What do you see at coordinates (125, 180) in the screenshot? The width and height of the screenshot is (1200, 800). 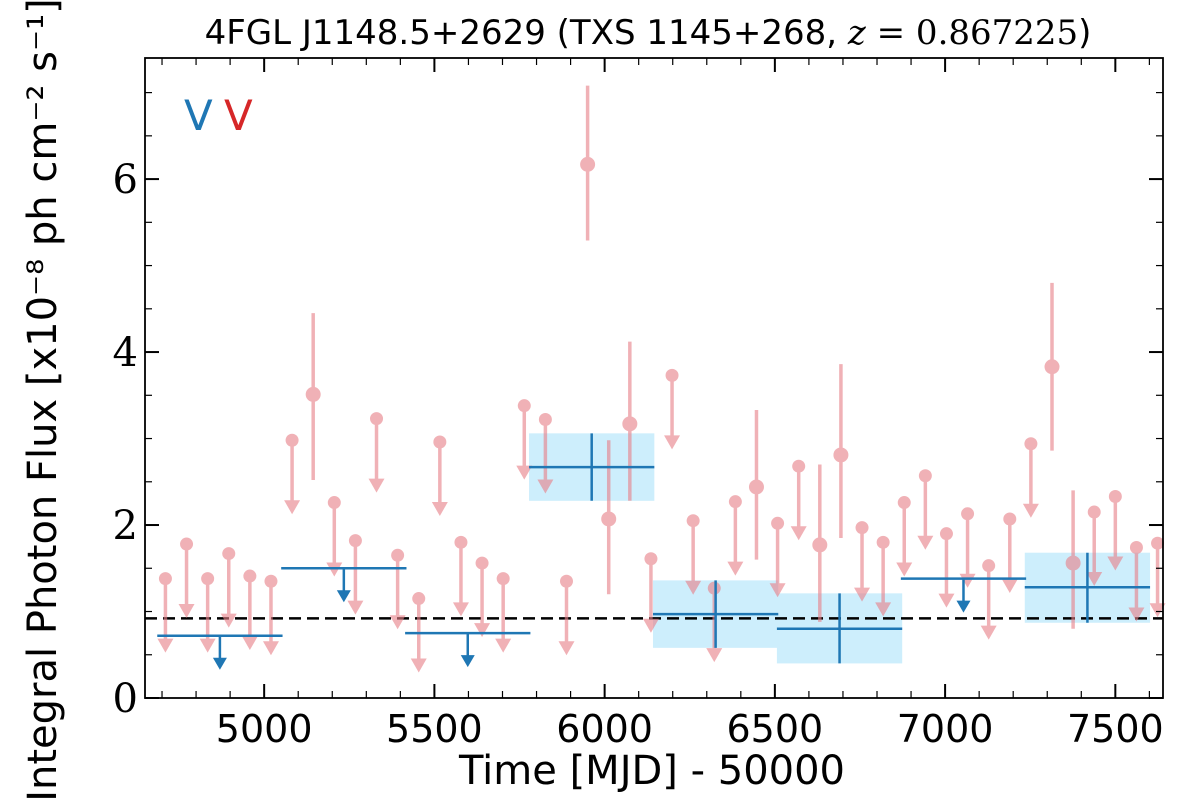 I see `y-tick-label: 6` at bounding box center [125, 180].